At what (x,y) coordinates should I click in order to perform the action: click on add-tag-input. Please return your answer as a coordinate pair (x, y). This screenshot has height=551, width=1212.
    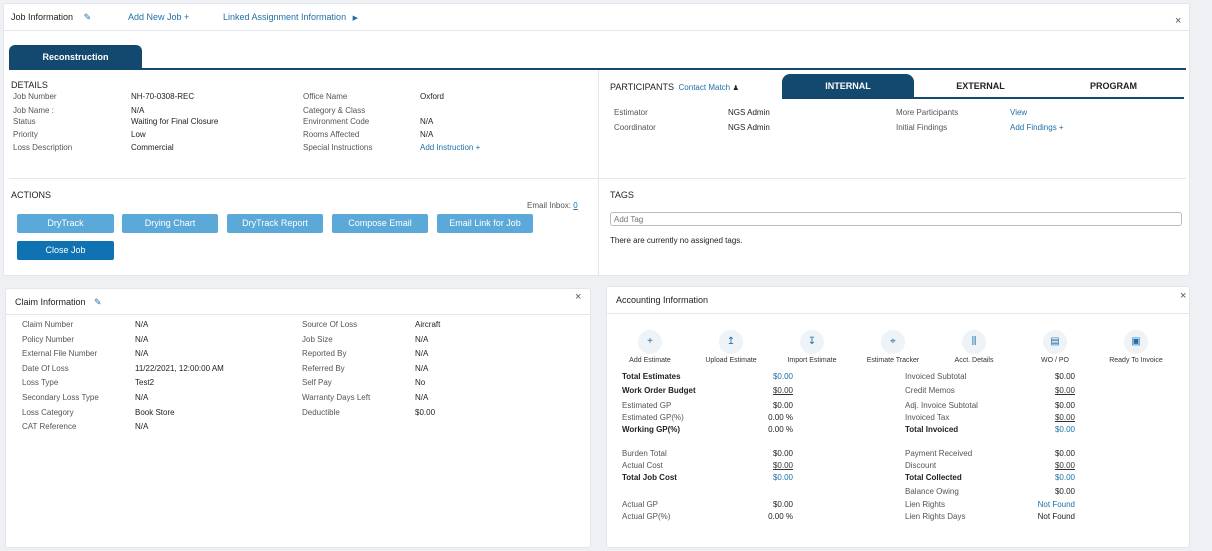
    Looking at the image, I should click on (896, 219).